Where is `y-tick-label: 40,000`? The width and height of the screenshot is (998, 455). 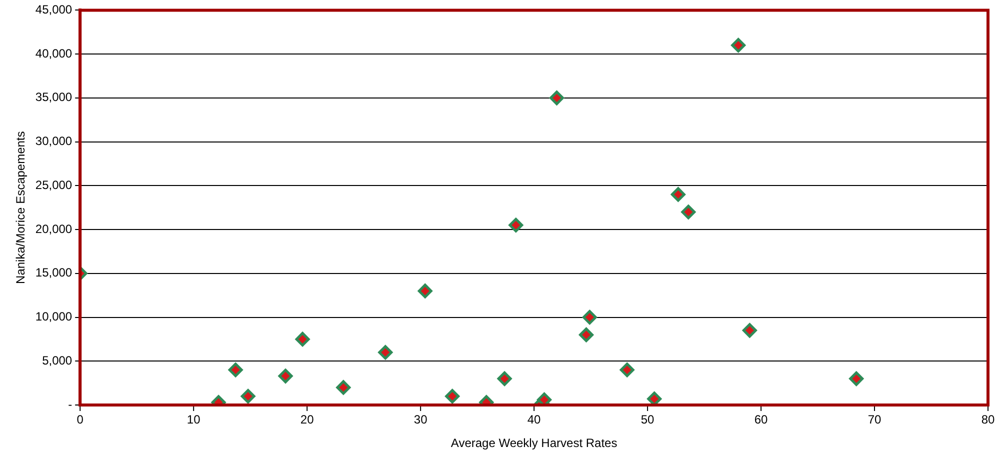
y-tick-label: 40,000 is located at coordinates (53, 53).